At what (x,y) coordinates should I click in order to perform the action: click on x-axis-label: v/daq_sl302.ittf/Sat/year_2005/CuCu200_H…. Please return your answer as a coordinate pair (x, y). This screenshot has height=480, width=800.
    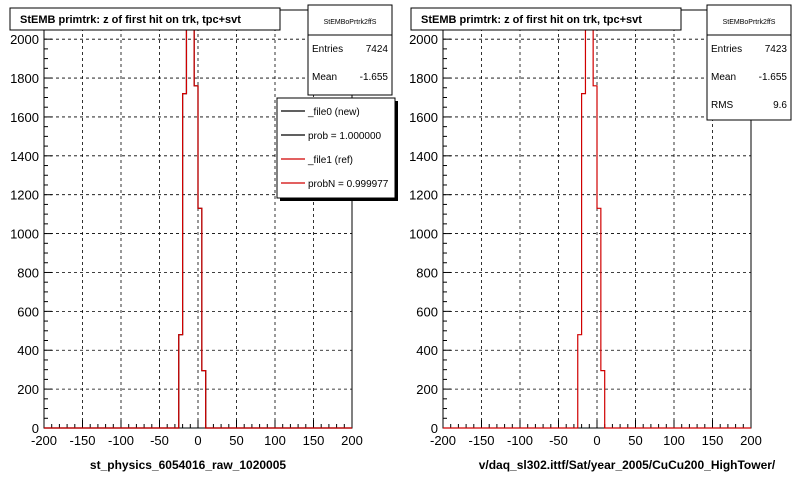
    Looking at the image, I should click on (627, 465).